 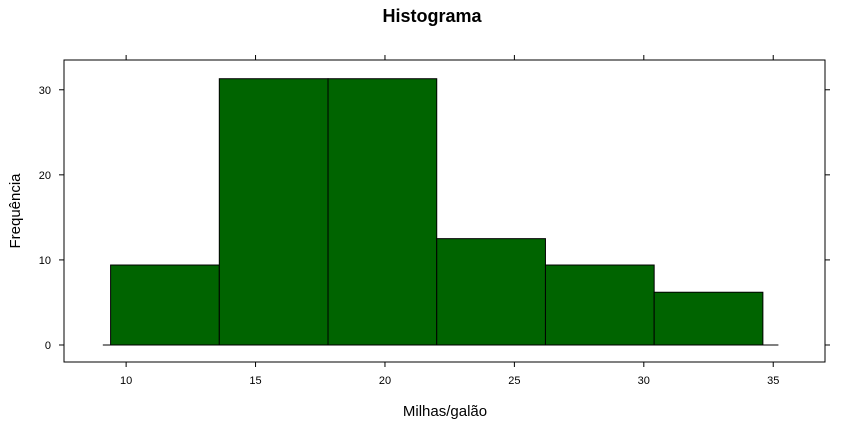 What do you see at coordinates (514, 381) in the screenshot?
I see `x-tick-label: 25` at bounding box center [514, 381].